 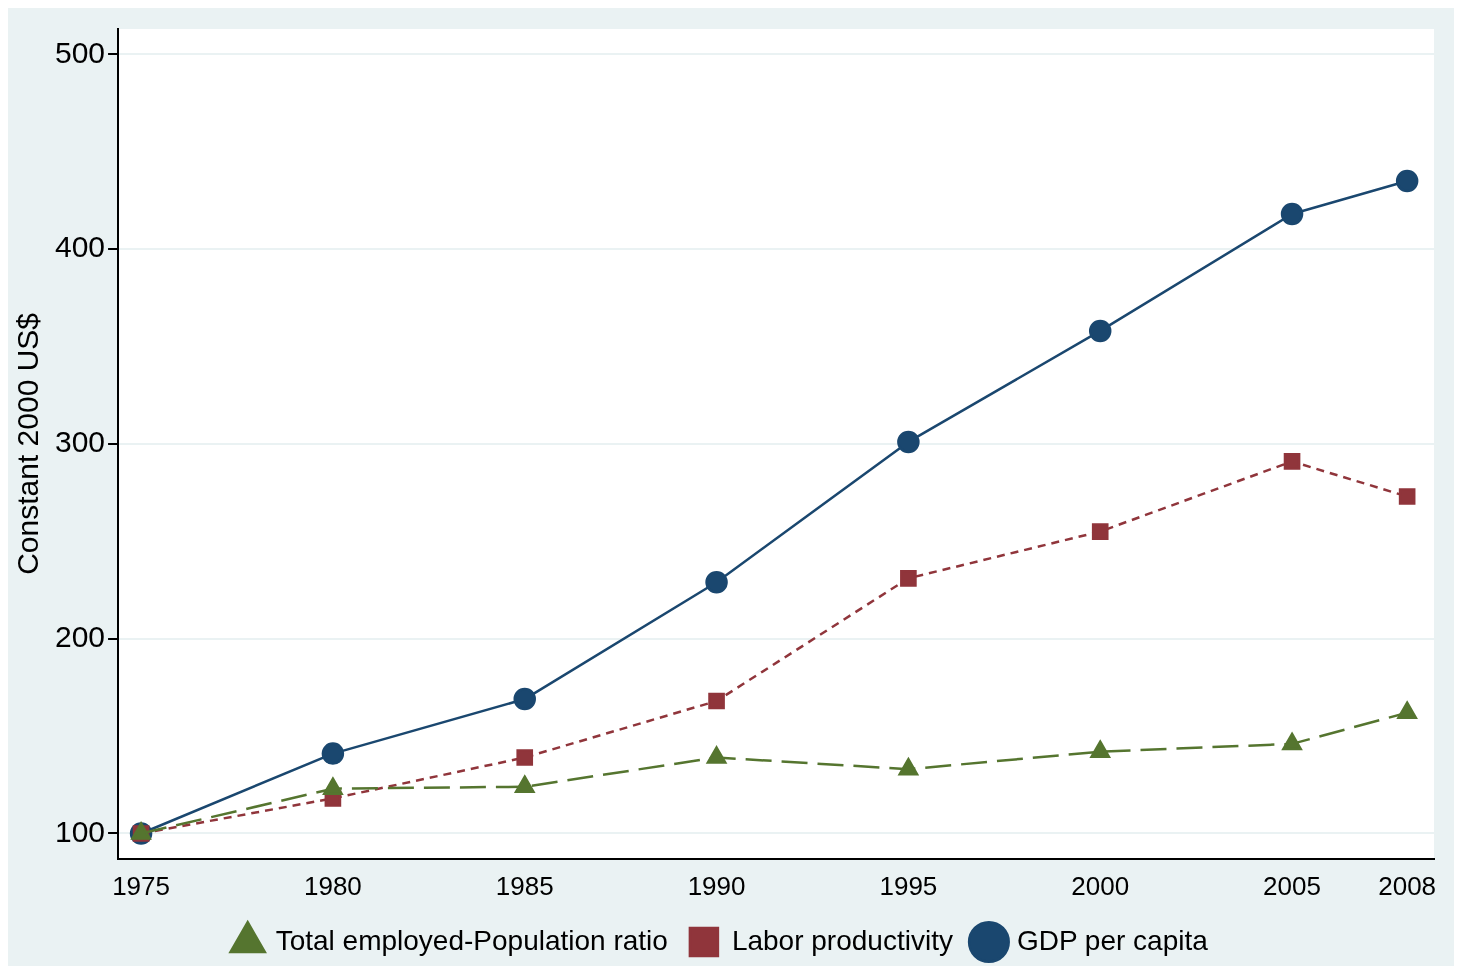 I want to click on x-tick-label: 1995, so click(x=908, y=885).